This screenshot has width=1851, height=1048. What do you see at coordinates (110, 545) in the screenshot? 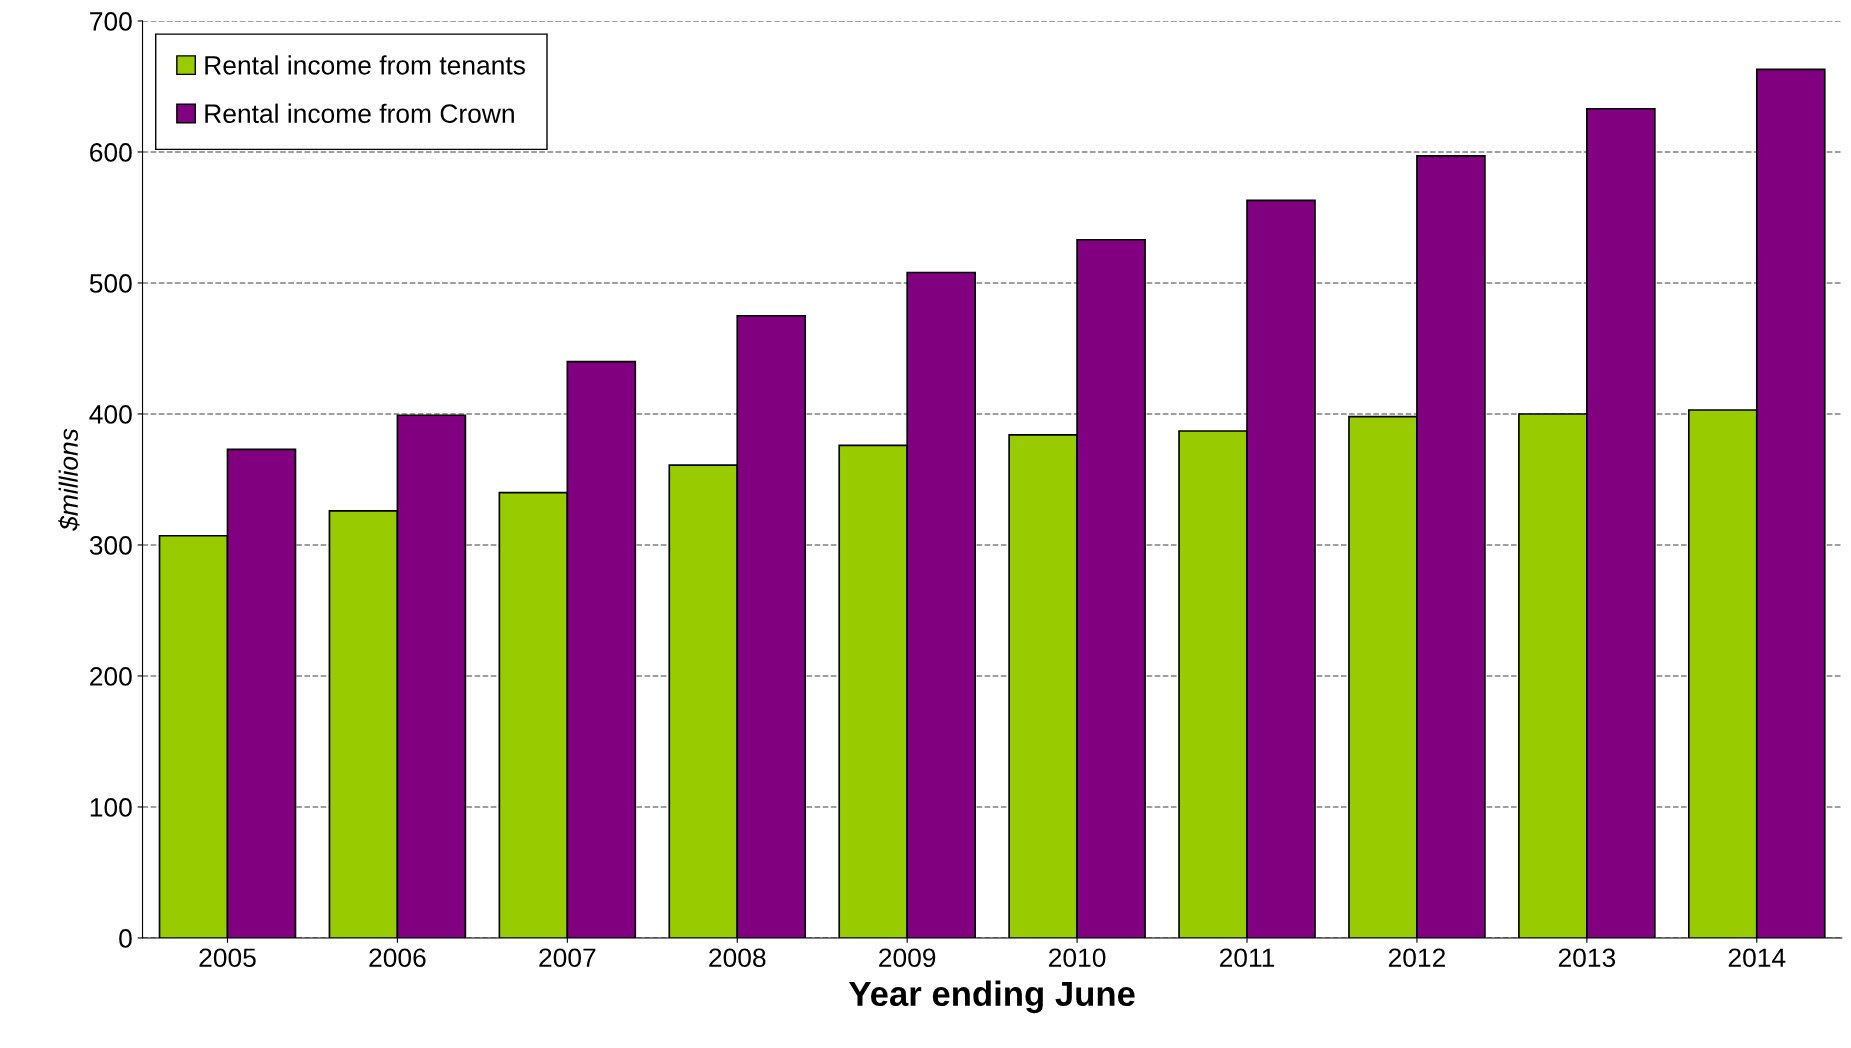
I see `y-tick-label: 300` at bounding box center [110, 545].